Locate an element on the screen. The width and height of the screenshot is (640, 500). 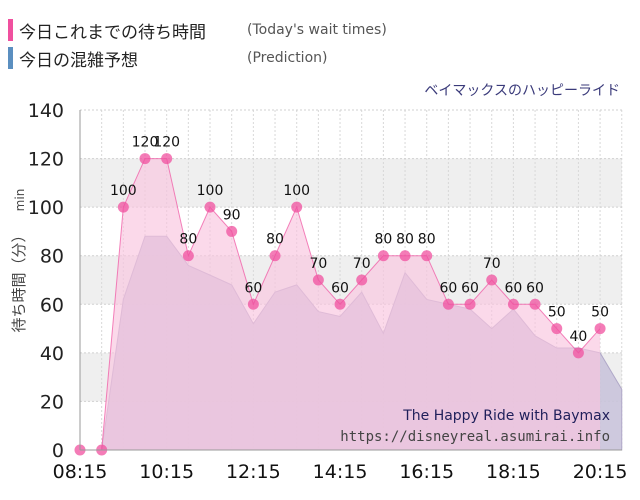
y-axis-label: 待ち時間（分） min is located at coordinates (19, 261).